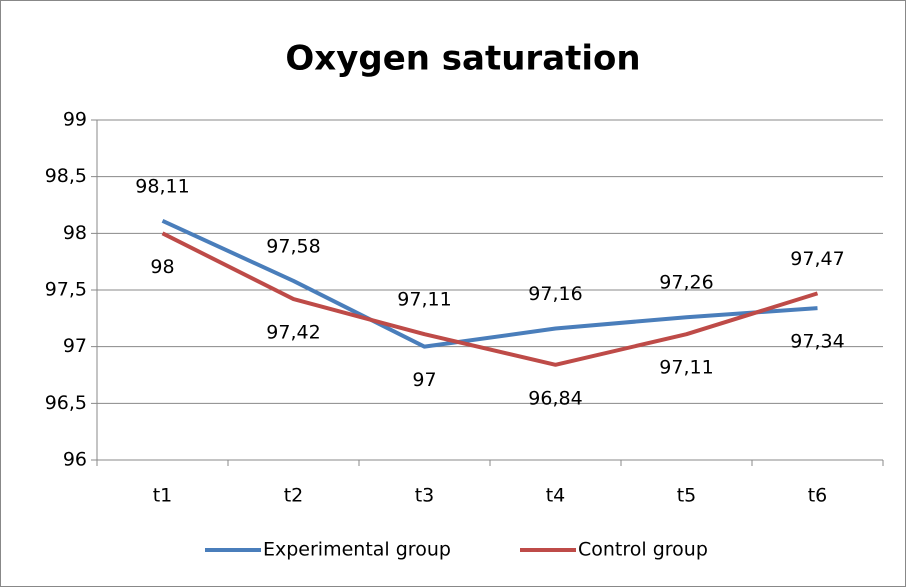  Describe the element at coordinates (687, 496) in the screenshot. I see `x-tick-label: t5` at that location.